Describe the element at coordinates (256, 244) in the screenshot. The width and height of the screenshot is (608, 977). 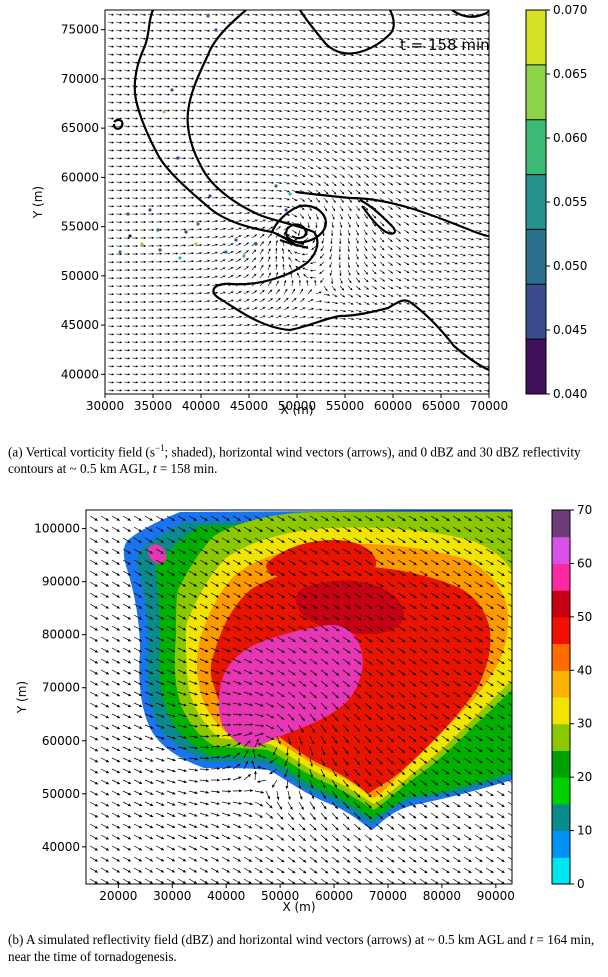
I see `vorticity-spot` at that location.